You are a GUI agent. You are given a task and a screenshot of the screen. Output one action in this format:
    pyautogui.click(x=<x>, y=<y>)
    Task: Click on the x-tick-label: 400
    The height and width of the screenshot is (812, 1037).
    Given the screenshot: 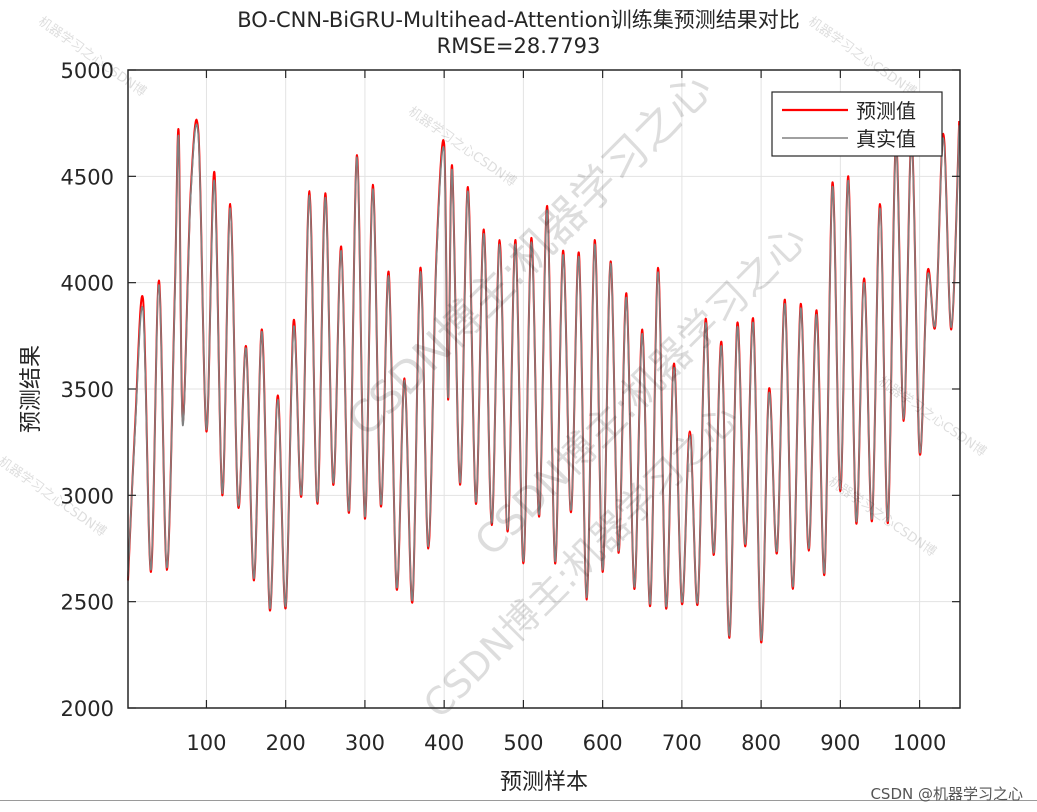 What is the action you would take?
    pyautogui.click(x=444, y=743)
    